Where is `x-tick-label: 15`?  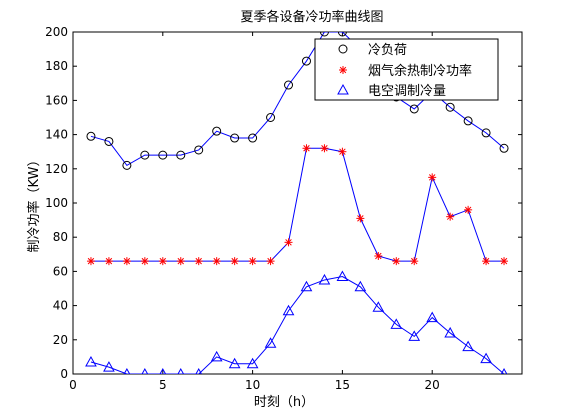 x-tick-label: 15 is located at coordinates (342, 385).